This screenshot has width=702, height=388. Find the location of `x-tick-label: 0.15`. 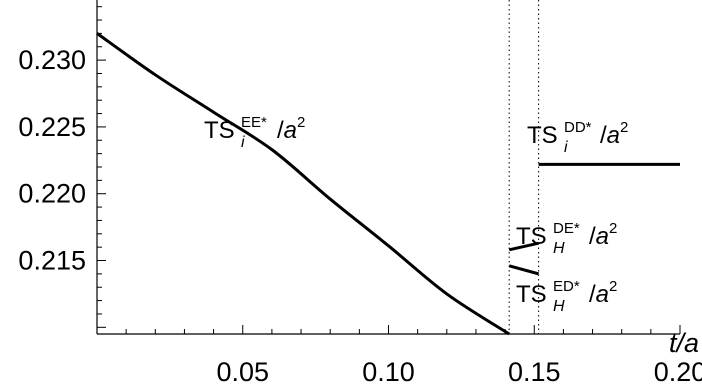

x-tick-label: 0.15 is located at coordinates (534, 372).